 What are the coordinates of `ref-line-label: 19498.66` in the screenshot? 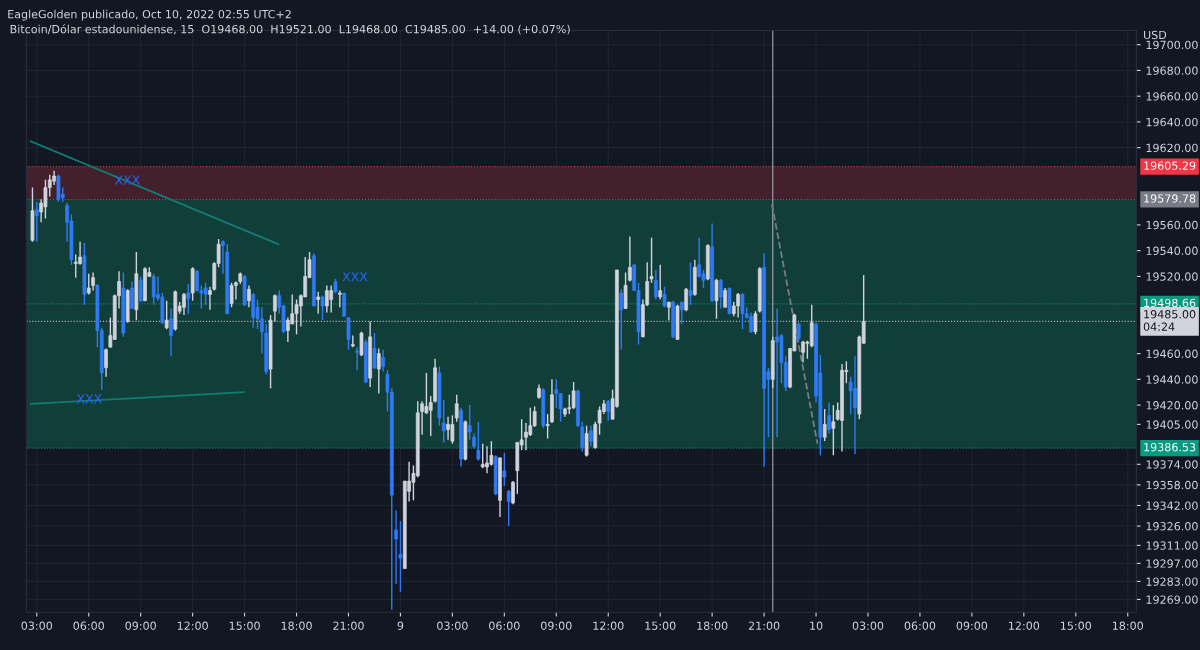 It's located at (1170, 303).